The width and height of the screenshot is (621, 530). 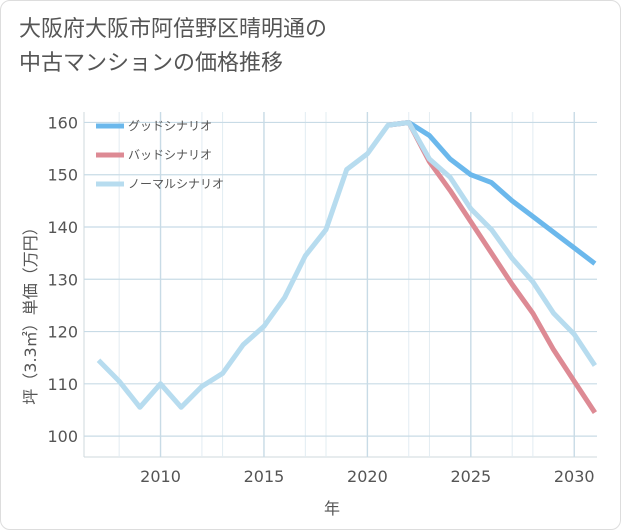 I want to click on chart-title-line-2: 中古マンションの価格推移, so click(x=151, y=63).